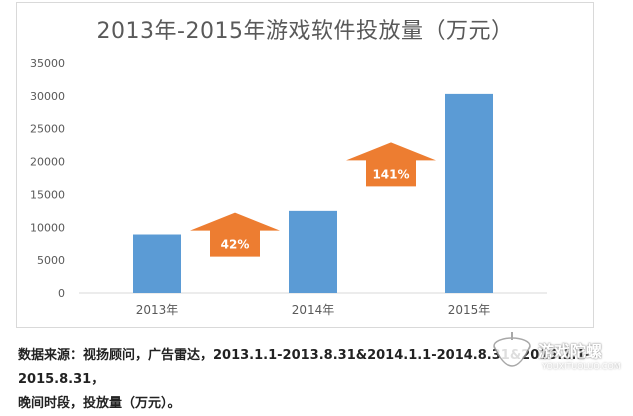  Describe the element at coordinates (305, 31) in the screenshot. I see `chart-title: 2013年-2015年游戏软件投放量（万元）` at that location.